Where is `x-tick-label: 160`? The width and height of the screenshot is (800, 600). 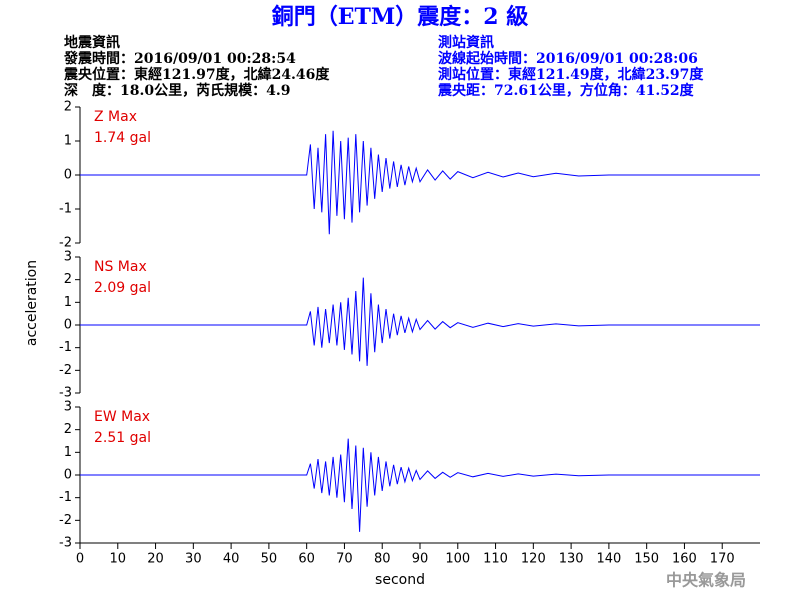 x-tick-label: 160 is located at coordinates (684, 559).